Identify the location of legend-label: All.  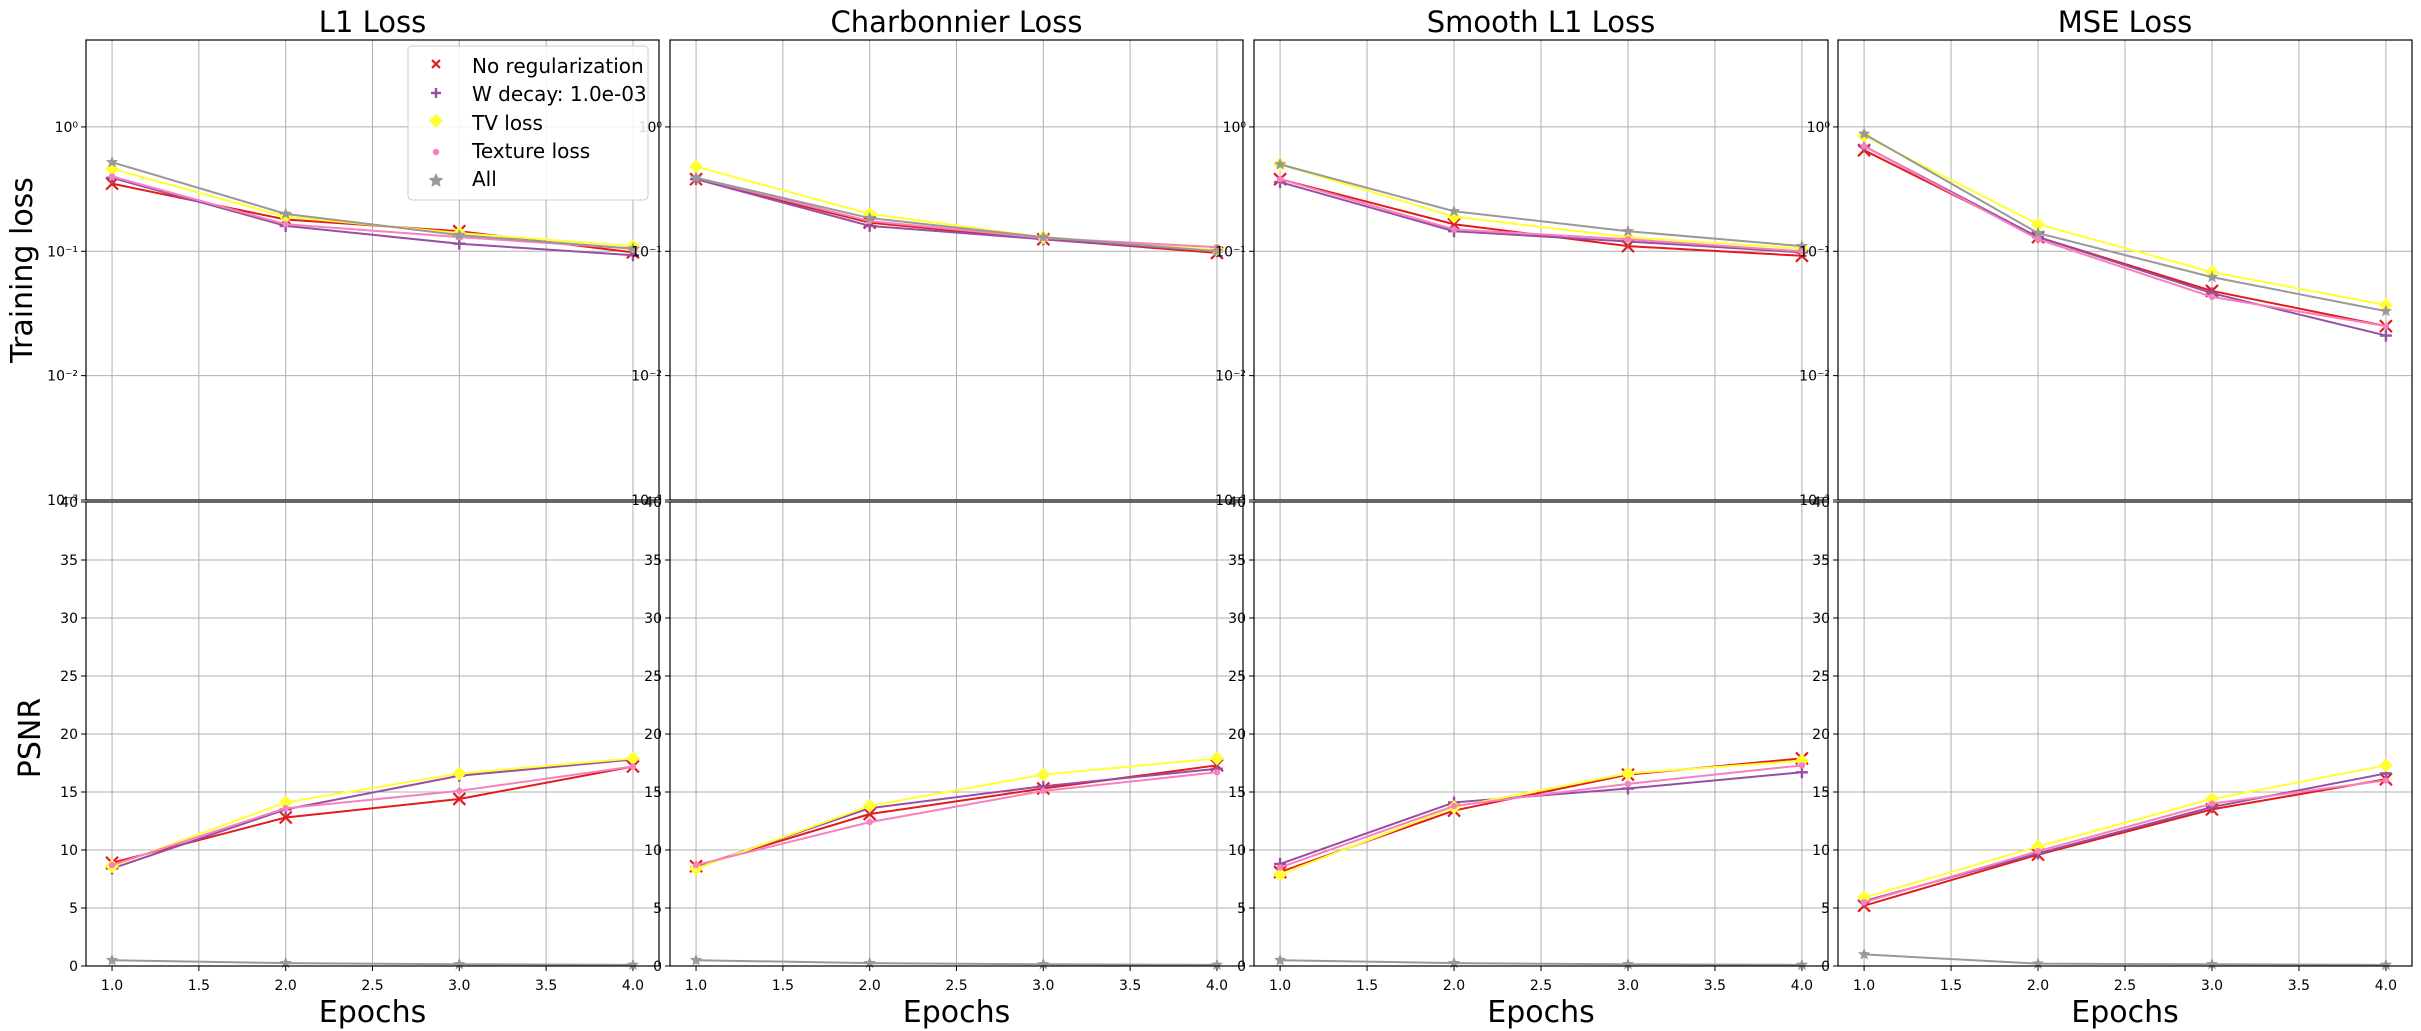
(484, 179).